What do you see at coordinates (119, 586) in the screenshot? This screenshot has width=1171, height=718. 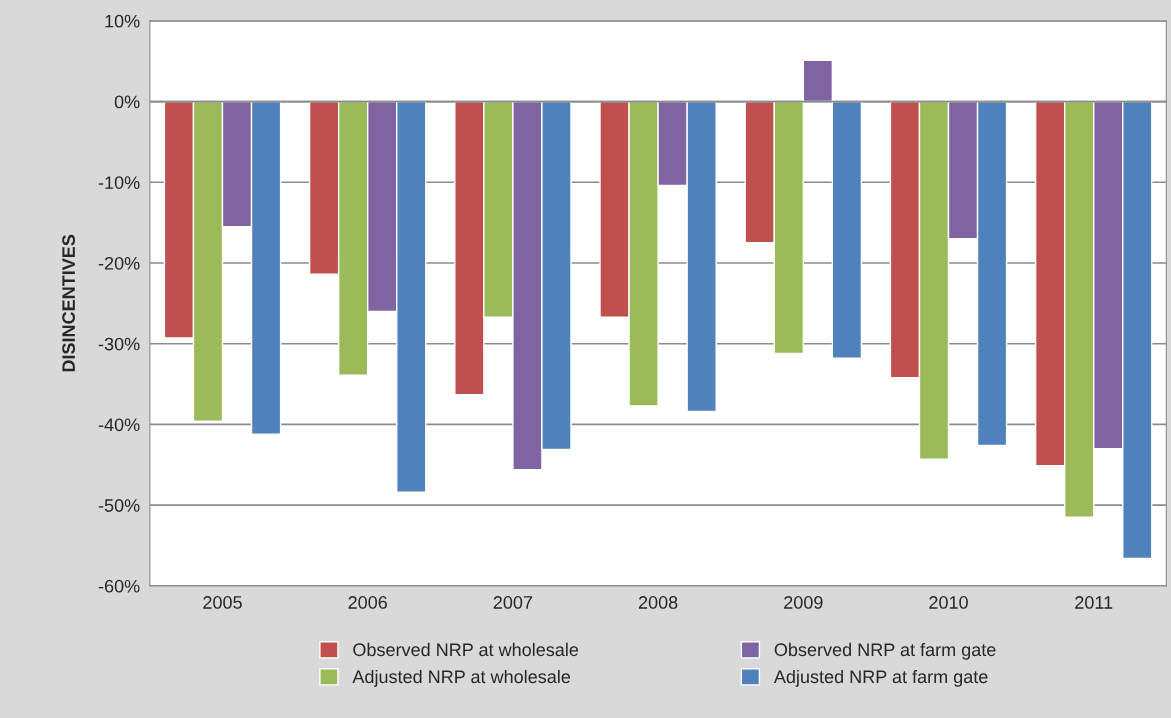 I see `y-tick-label: -60%` at bounding box center [119, 586].